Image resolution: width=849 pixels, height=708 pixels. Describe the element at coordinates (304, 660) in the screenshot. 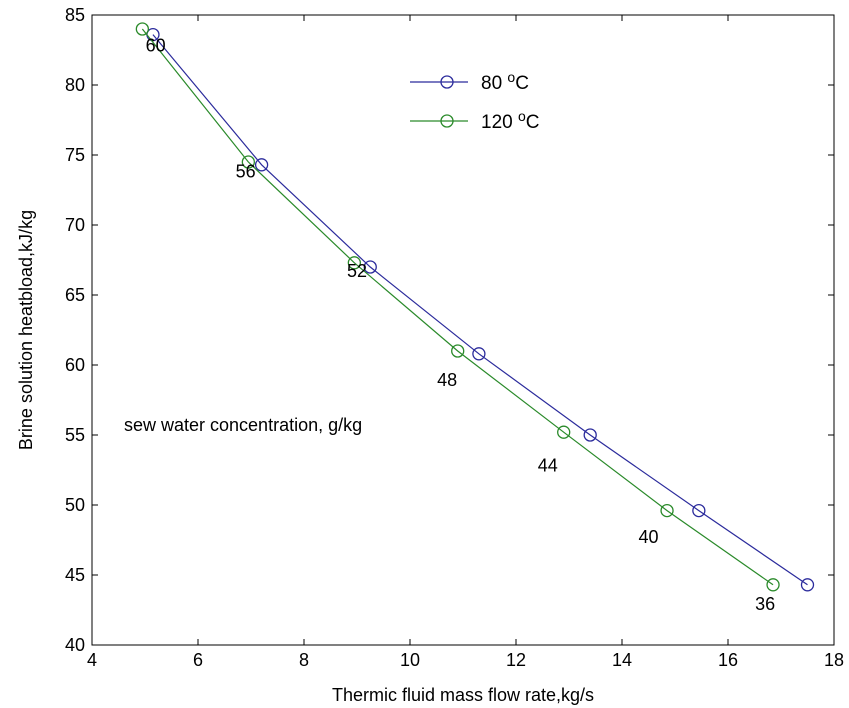

I see `x-tick-label: 8` at that location.